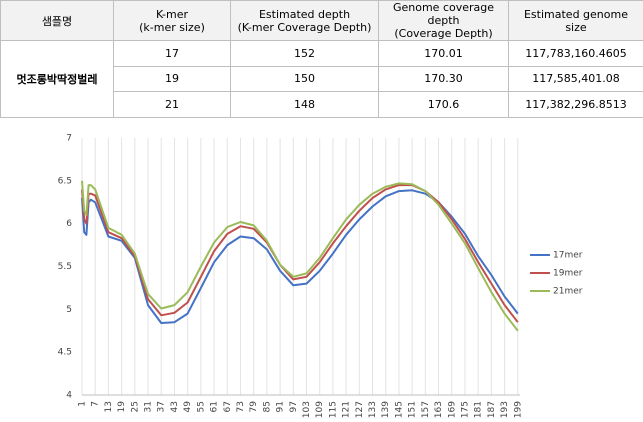 This screenshot has width=643, height=422. Describe the element at coordinates (320, 409) in the screenshot. I see `x-tick-label: 109` at that location.